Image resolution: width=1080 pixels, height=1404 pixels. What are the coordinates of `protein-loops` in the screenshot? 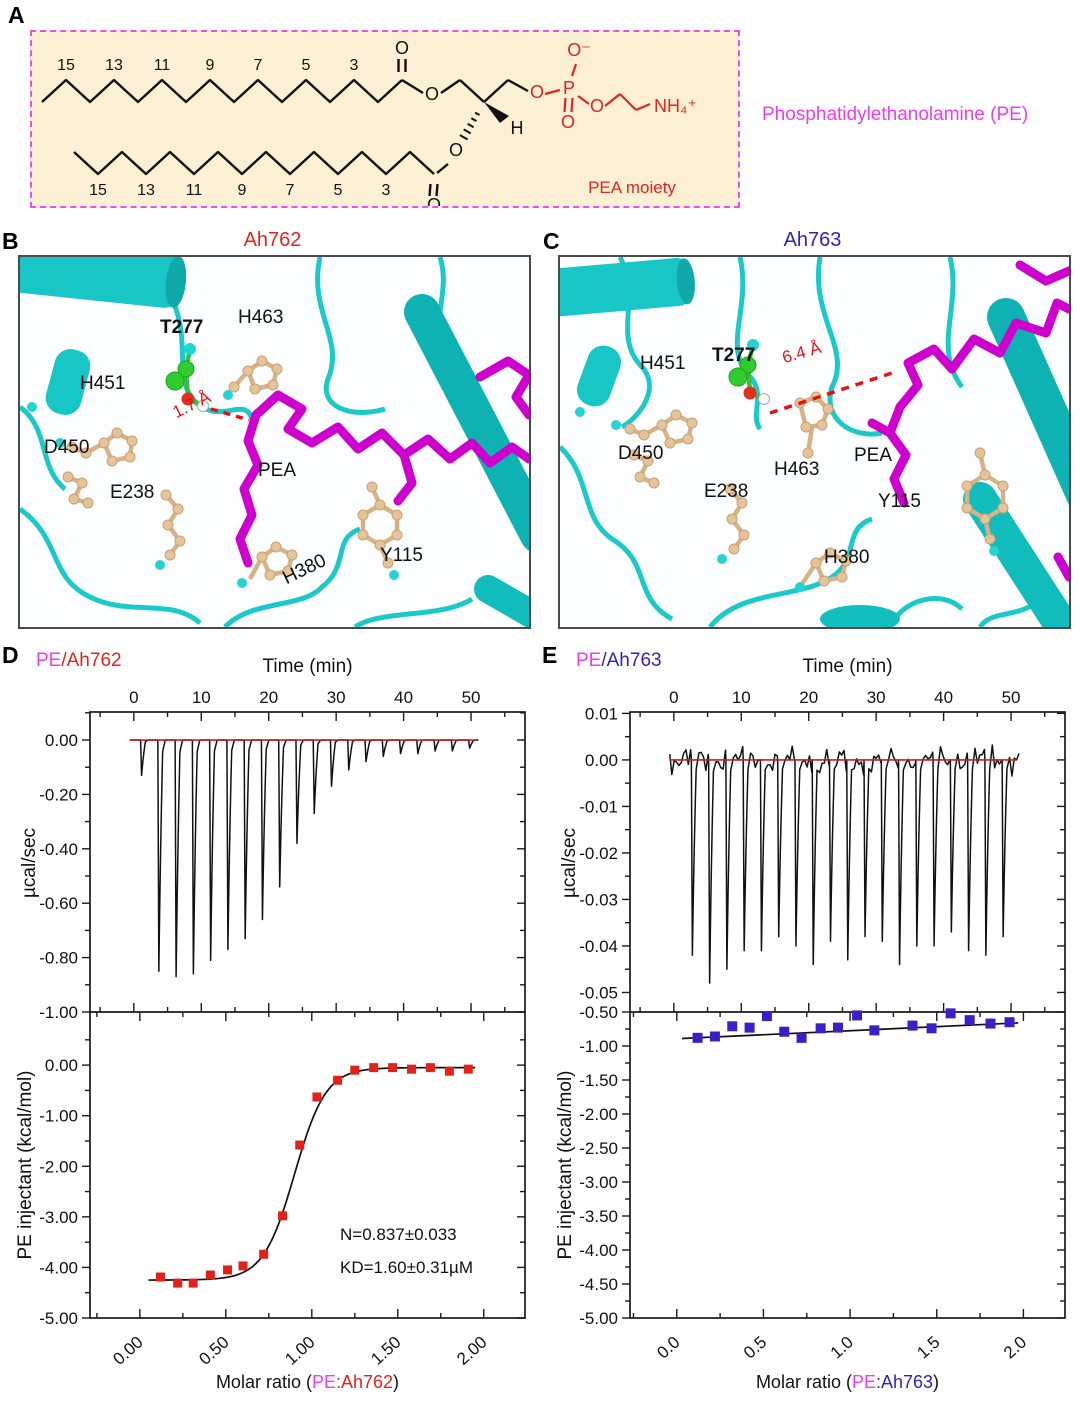 It's located at (247, 442).